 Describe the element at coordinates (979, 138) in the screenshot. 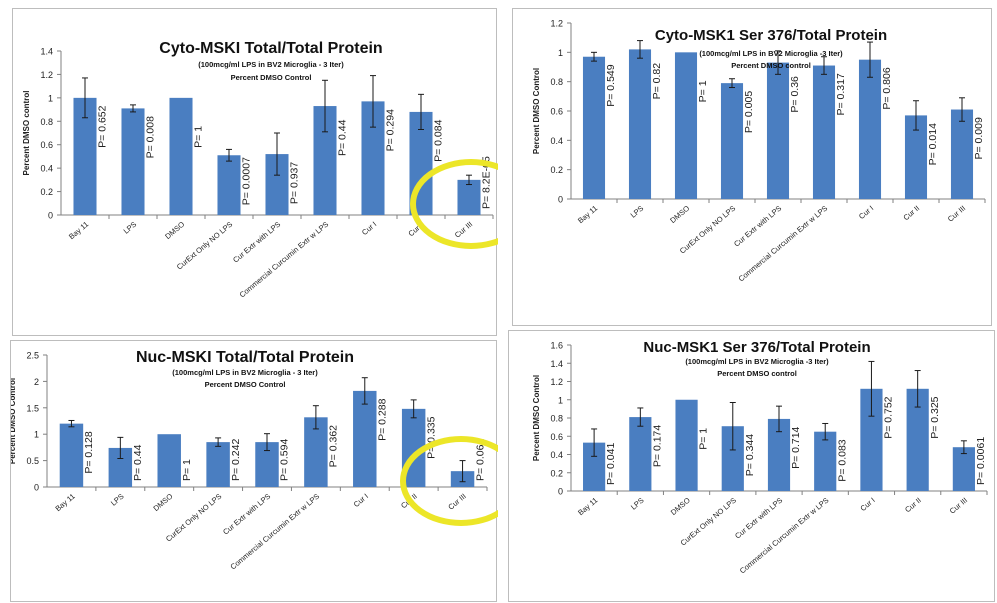

I see `p-value-label: P= 0.009` at that location.